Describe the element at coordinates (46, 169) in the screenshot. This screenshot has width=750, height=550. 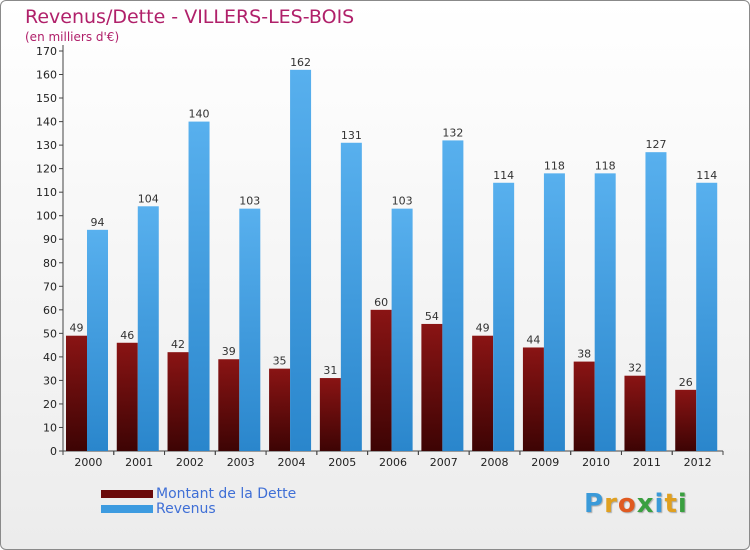
I see `y-tick-label: 120` at that location.